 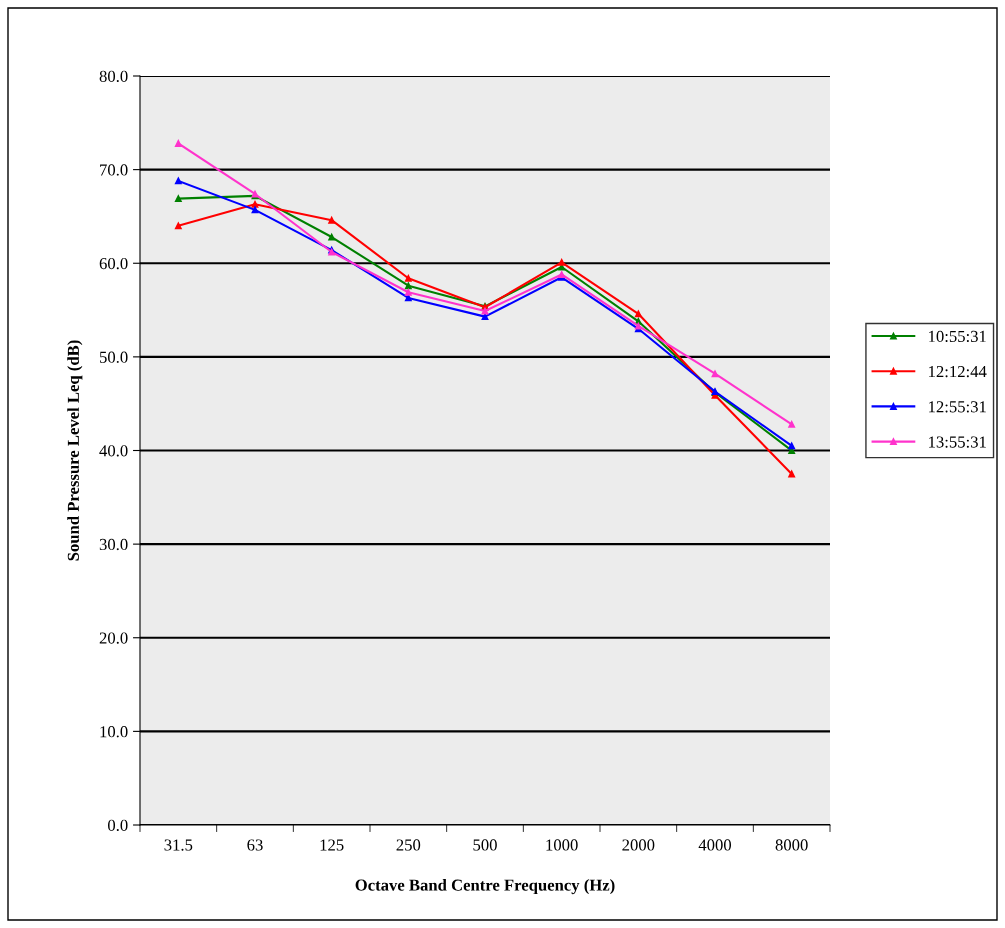 What do you see at coordinates (255, 845) in the screenshot?
I see `x-tick-label: 63` at bounding box center [255, 845].